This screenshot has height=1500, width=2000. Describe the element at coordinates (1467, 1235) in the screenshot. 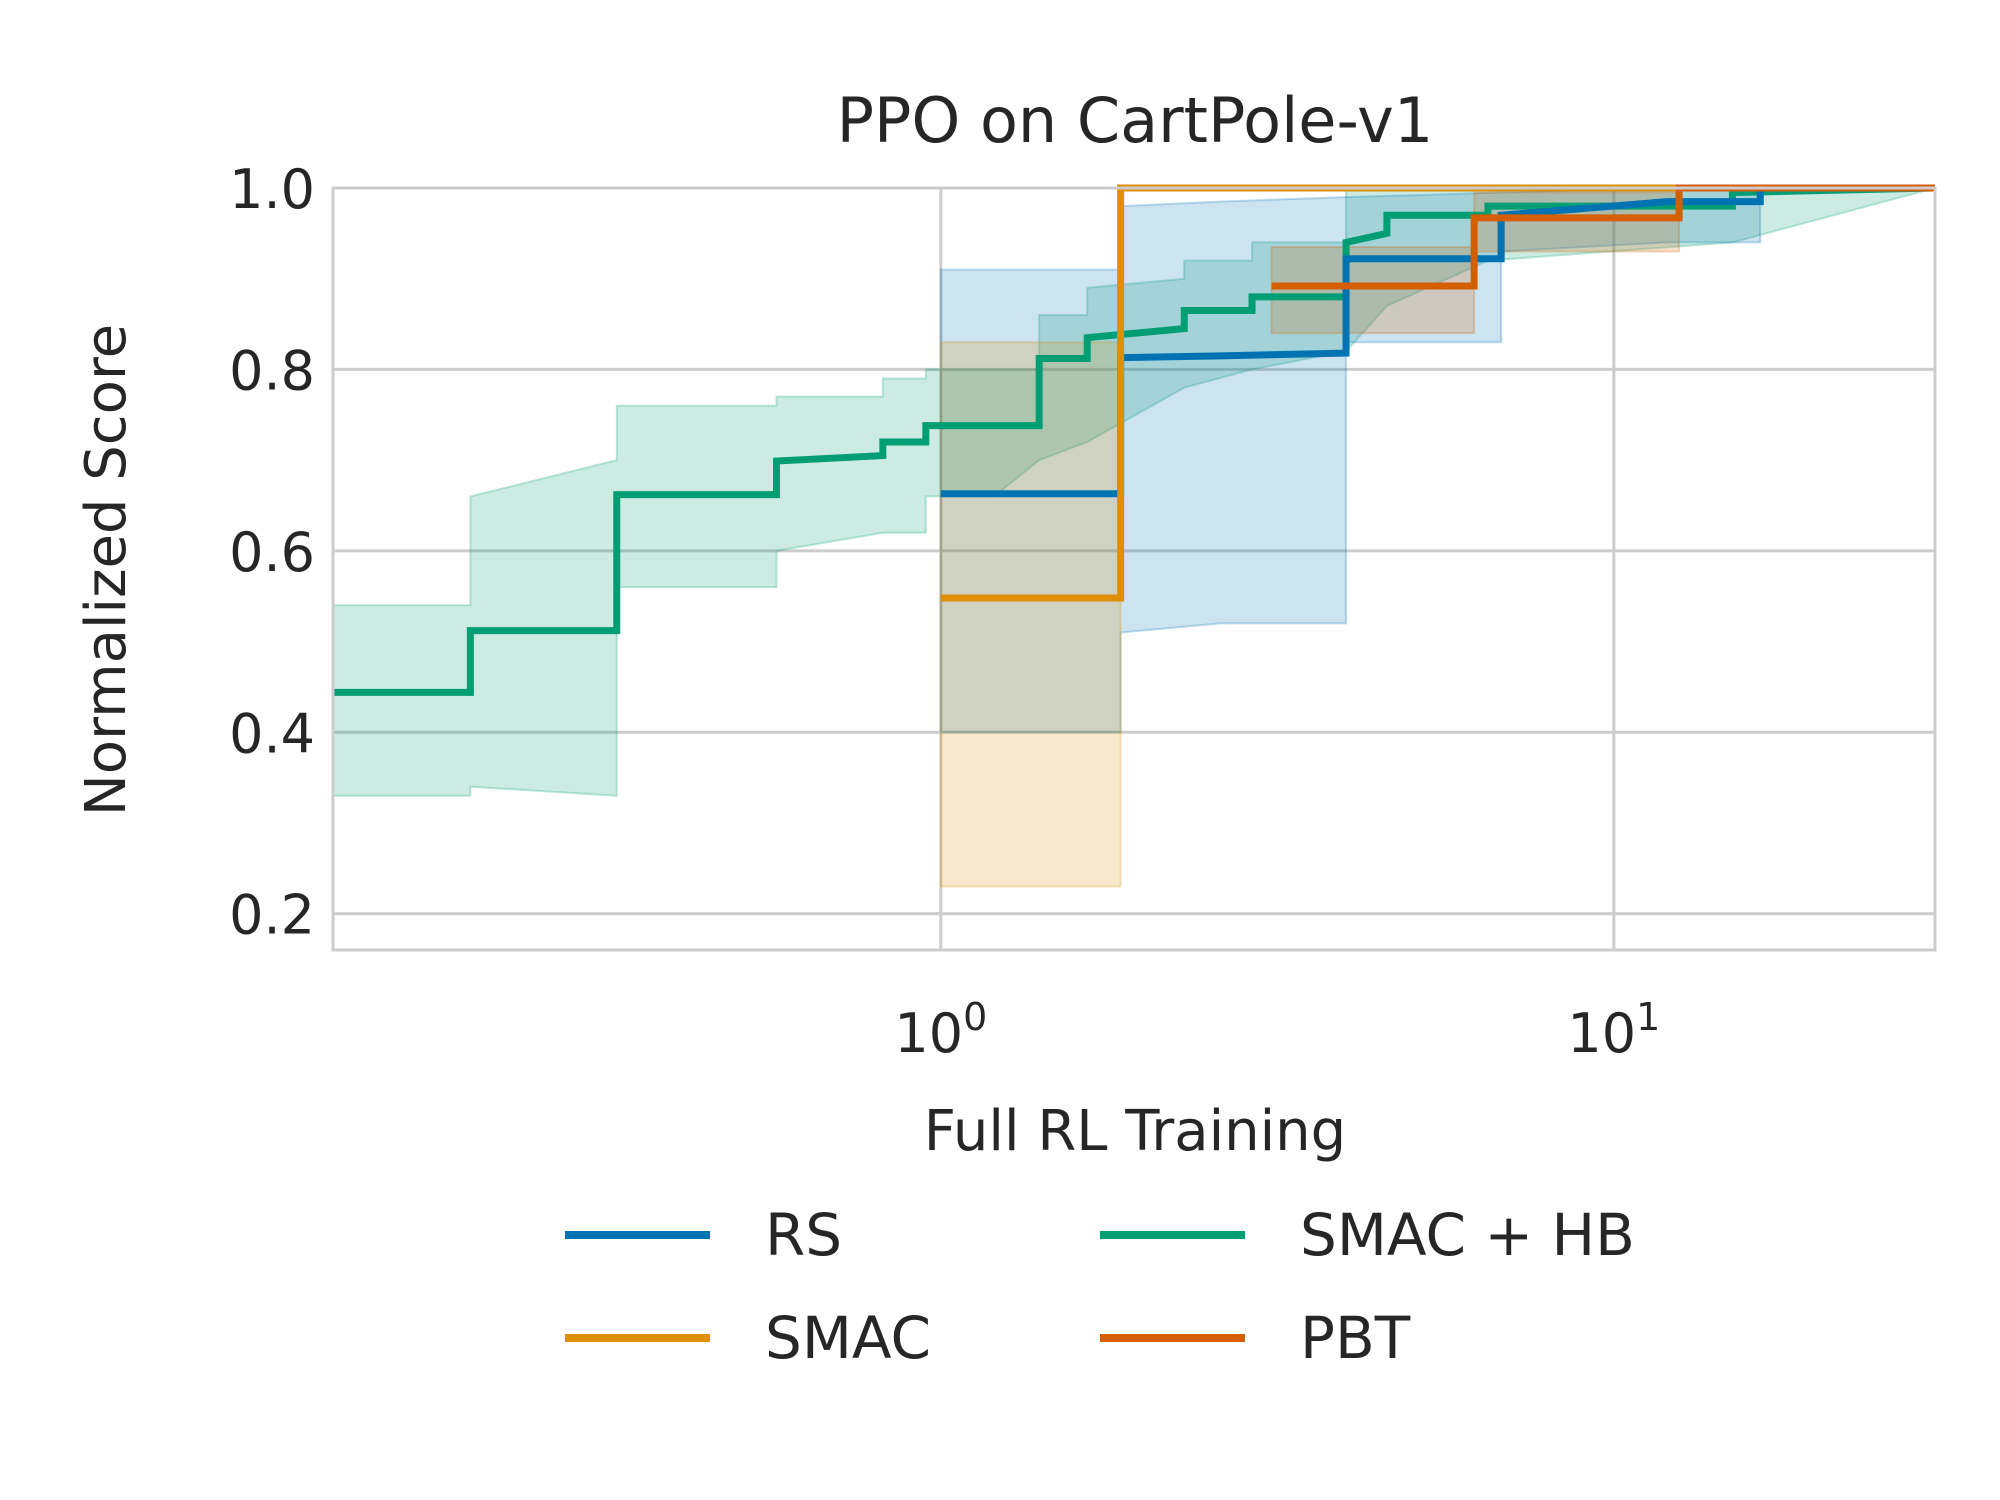

I see `legend-label: SMAC + HB` at that location.